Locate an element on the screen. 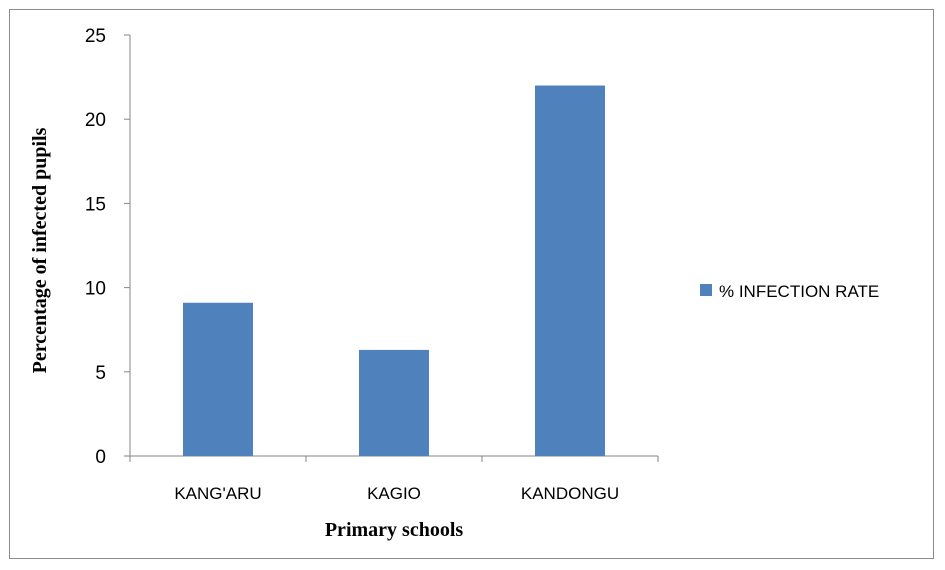  y-ticks-group: 0 5 10 15 20 25 is located at coordinates (107, 247).